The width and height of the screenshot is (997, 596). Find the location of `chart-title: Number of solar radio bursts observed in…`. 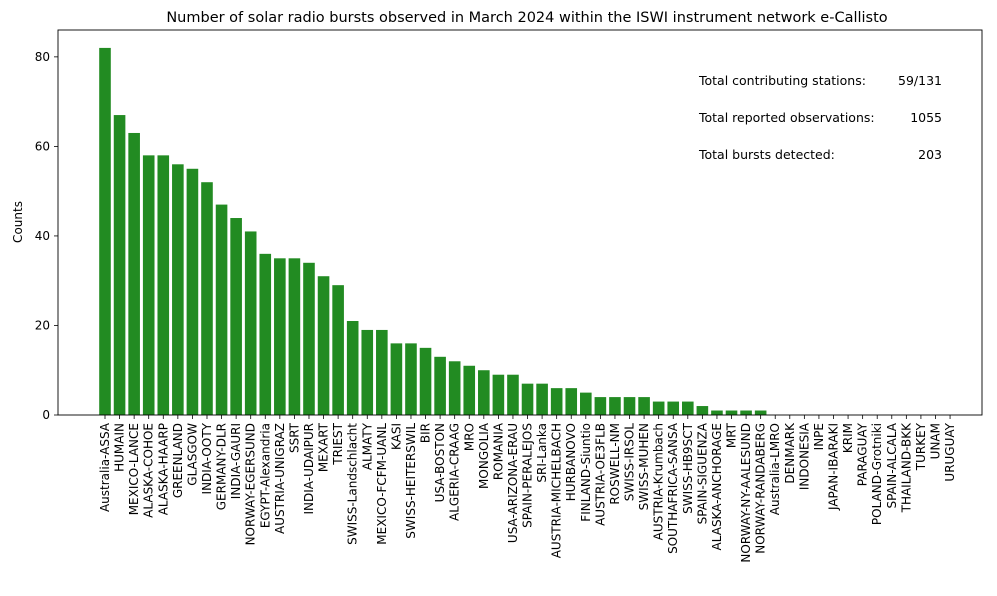

chart-title: Number of solar radio bursts observed in… is located at coordinates (526, 18).